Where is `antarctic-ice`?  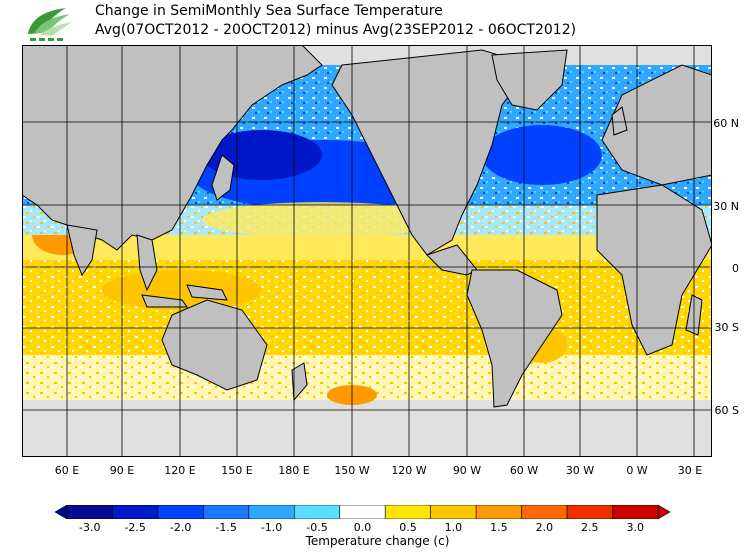
antarctic-ice is located at coordinates (367, 428).